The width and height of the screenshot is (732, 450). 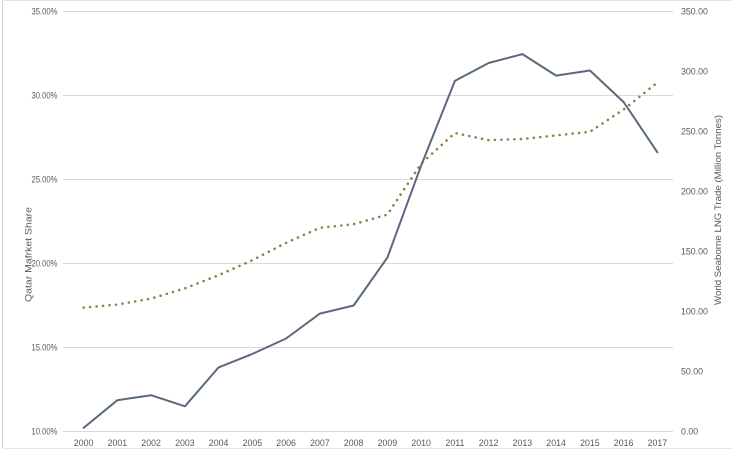 What do you see at coordinates (45, 264) in the screenshot?
I see `svg-text: 20.00%` at bounding box center [45, 264].